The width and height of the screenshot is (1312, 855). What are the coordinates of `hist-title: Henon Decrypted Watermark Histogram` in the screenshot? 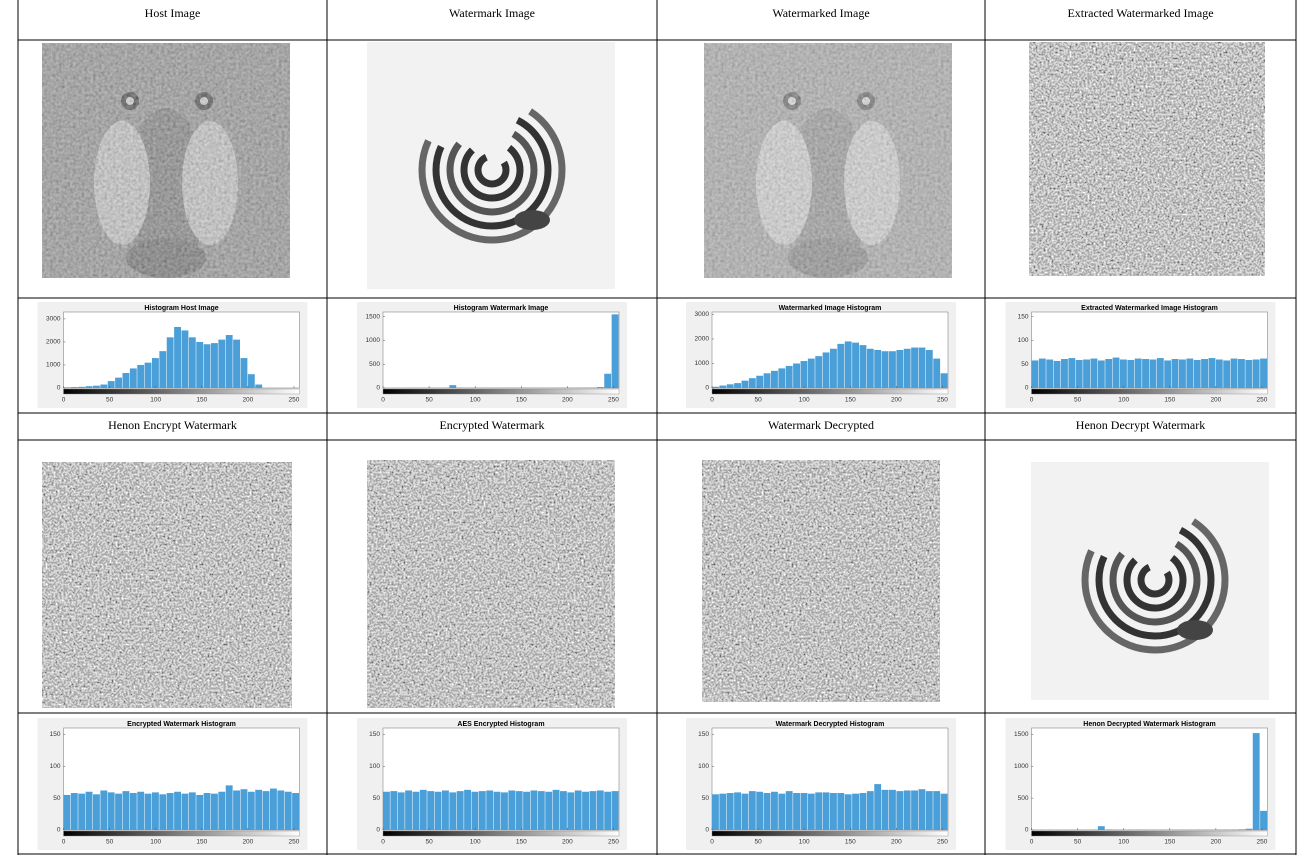 It's located at (1149, 724).